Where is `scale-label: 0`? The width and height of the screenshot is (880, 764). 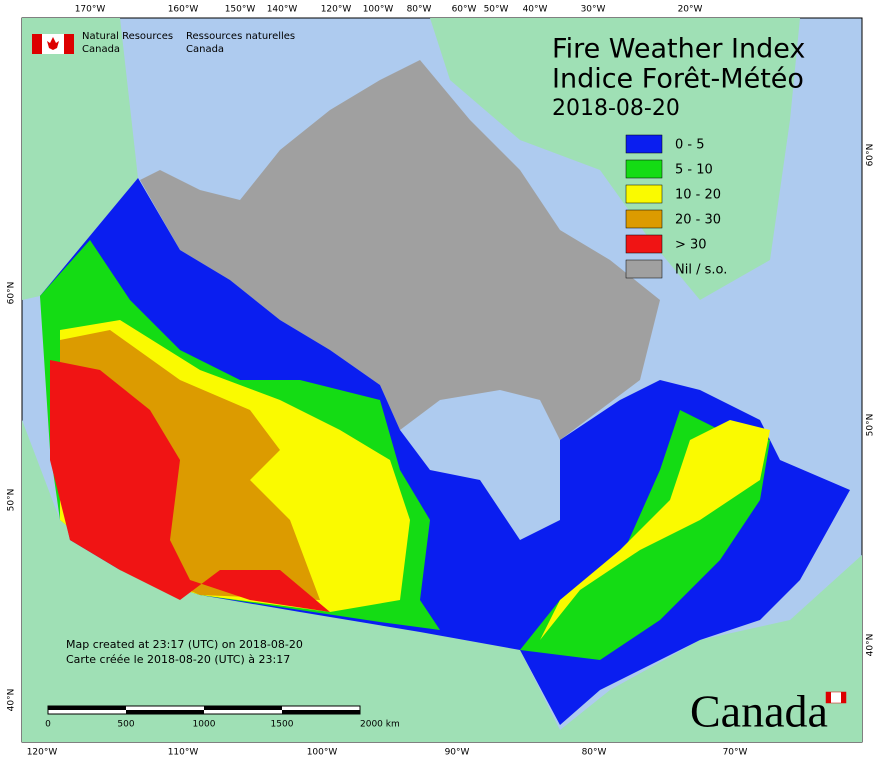
scale-label: 0 is located at coordinates (48, 725).